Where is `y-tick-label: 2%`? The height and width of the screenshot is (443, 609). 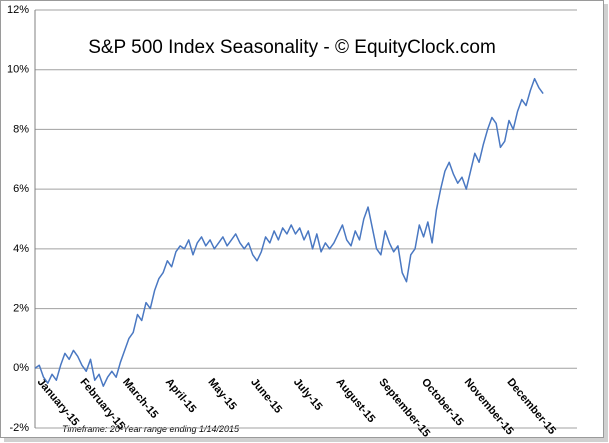
y-tick-label: 2% is located at coordinates (21, 308).